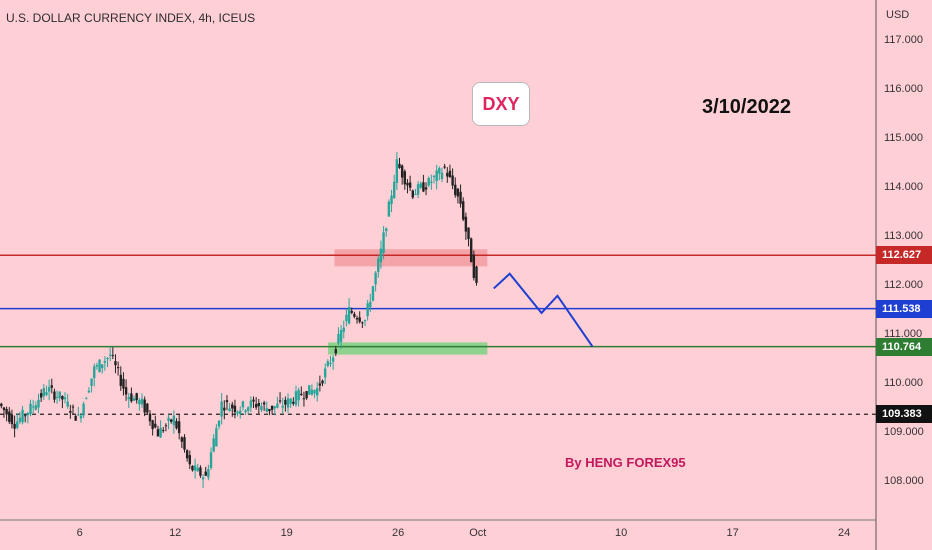 This screenshot has width=932, height=550. I want to click on price-badge: 111.538, so click(904, 308).